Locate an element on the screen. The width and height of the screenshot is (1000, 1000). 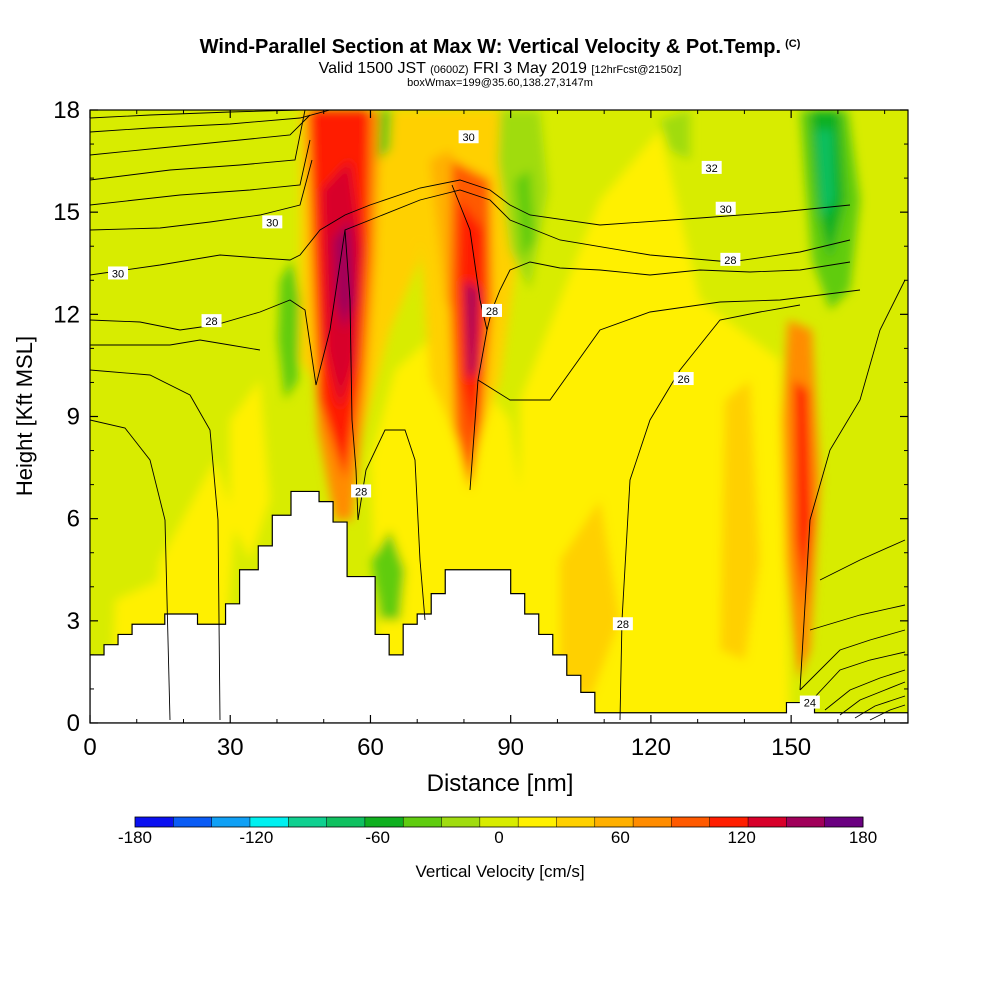
colorbar: -180 -120 -60 0 60 120 180 is located at coordinates (497, 831).